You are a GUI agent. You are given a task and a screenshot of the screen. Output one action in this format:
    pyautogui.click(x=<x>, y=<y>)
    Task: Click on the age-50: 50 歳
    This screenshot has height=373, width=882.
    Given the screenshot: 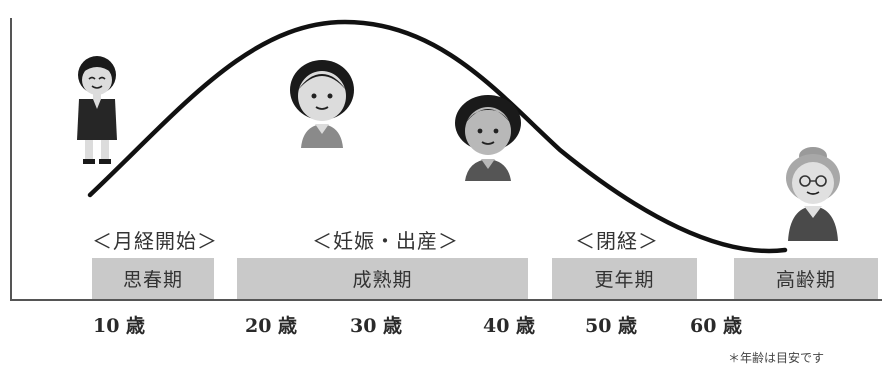 What is the action you would take?
    pyautogui.click(x=611, y=326)
    